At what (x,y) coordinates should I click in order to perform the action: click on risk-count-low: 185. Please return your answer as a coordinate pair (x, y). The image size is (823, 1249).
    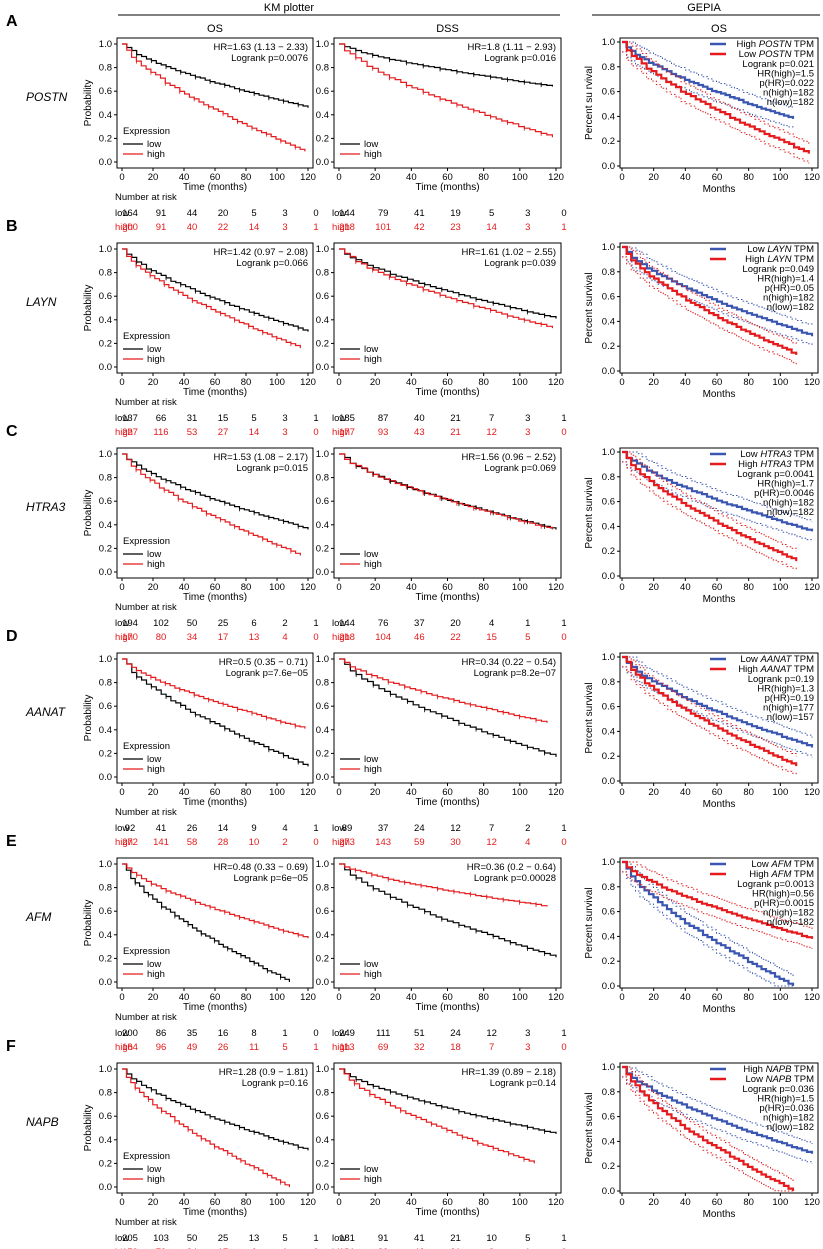
    Looking at the image, I should click on (347, 418).